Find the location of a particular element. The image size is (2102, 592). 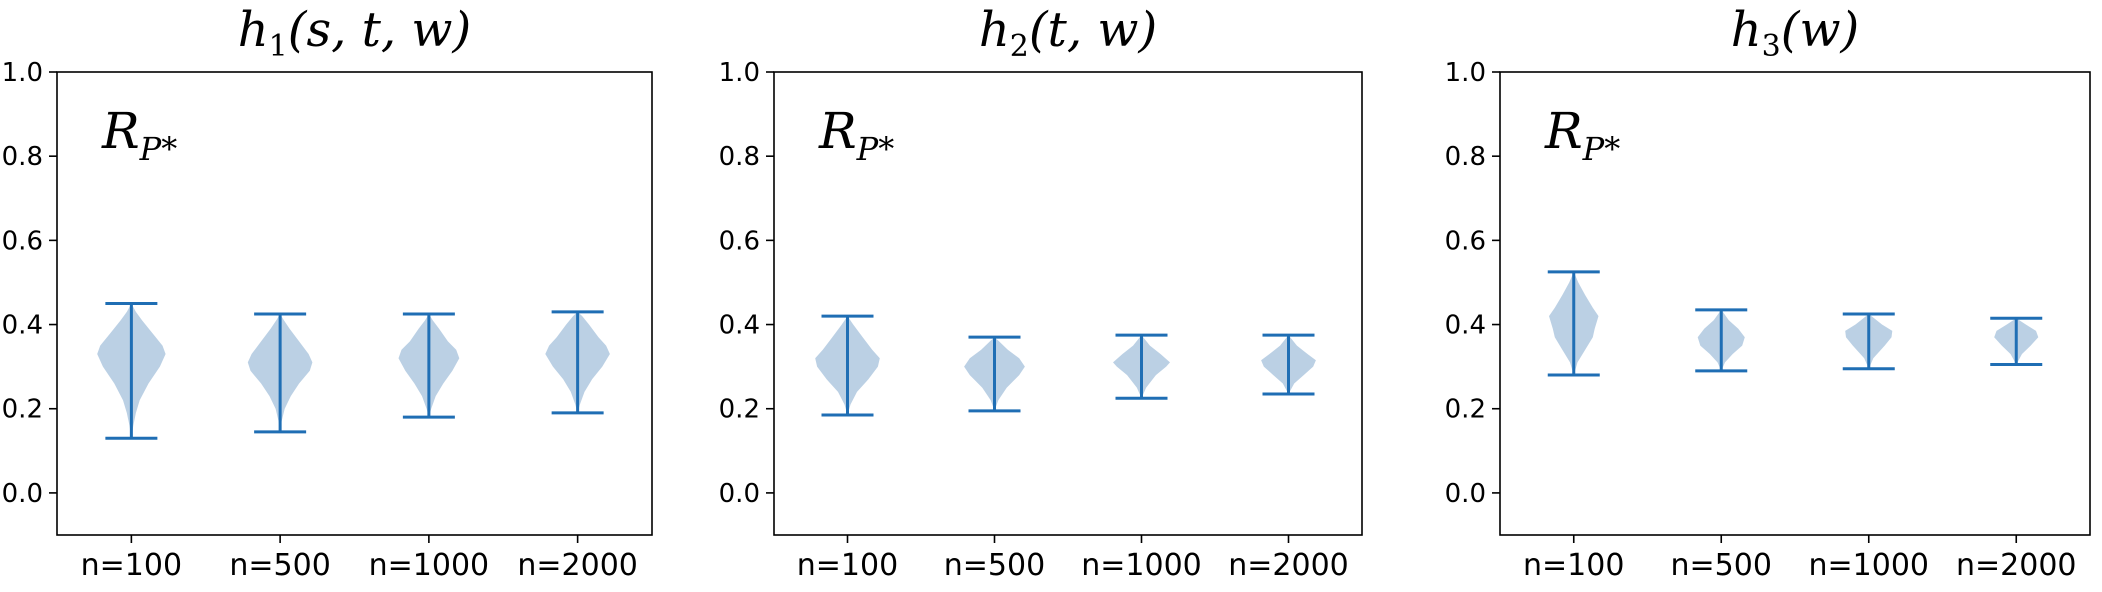

panel-title: h1(s, t, w) is located at coordinates (355, 33).